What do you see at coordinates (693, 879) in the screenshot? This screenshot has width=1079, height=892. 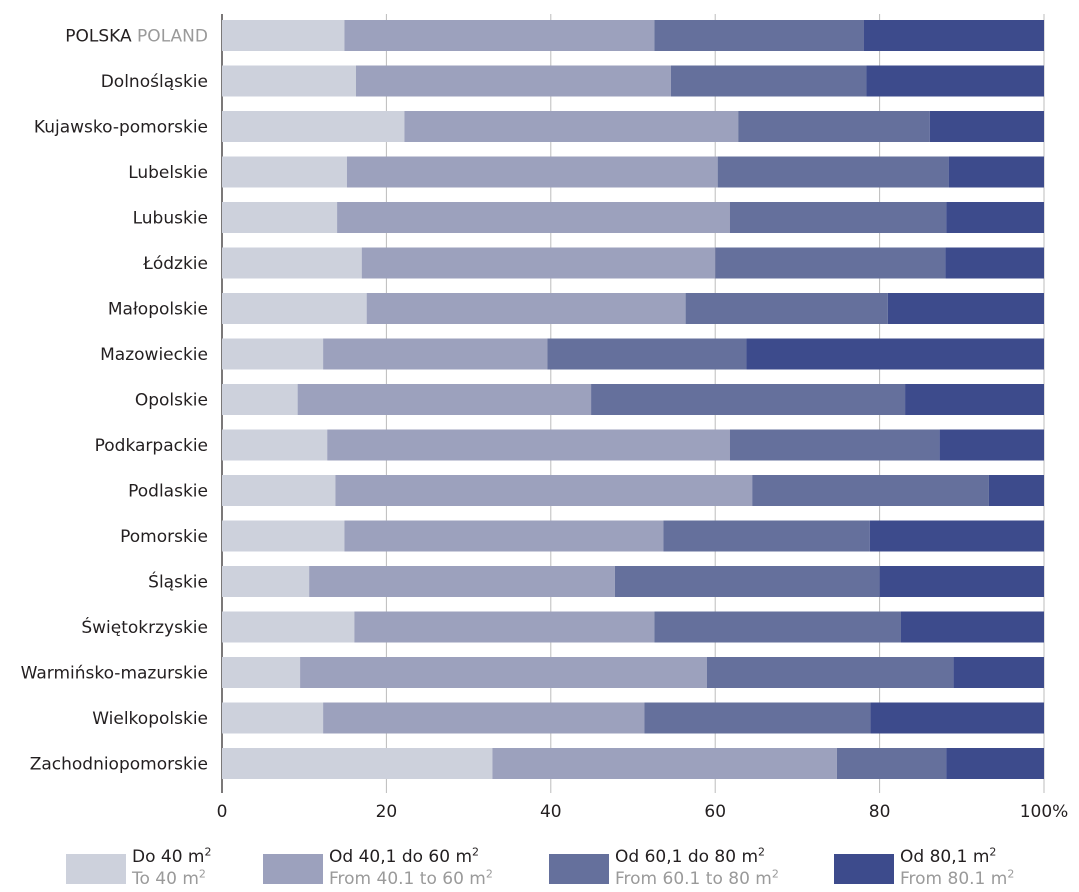 I see `legend-label-en: From 60.1 to 80 m` at bounding box center [693, 879].